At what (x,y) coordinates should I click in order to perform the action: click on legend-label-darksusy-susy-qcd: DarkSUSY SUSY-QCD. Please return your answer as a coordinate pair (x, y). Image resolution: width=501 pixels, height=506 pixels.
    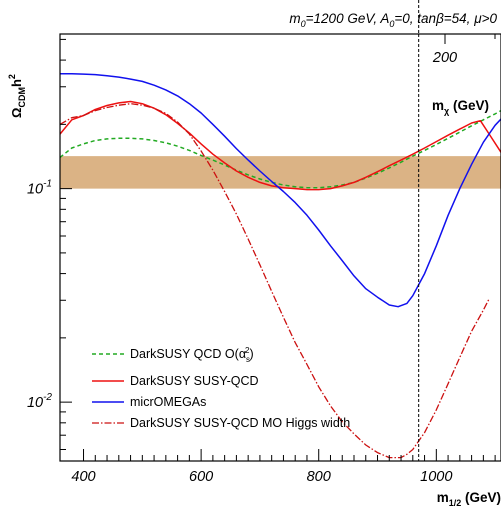
    Looking at the image, I should click on (194, 381).